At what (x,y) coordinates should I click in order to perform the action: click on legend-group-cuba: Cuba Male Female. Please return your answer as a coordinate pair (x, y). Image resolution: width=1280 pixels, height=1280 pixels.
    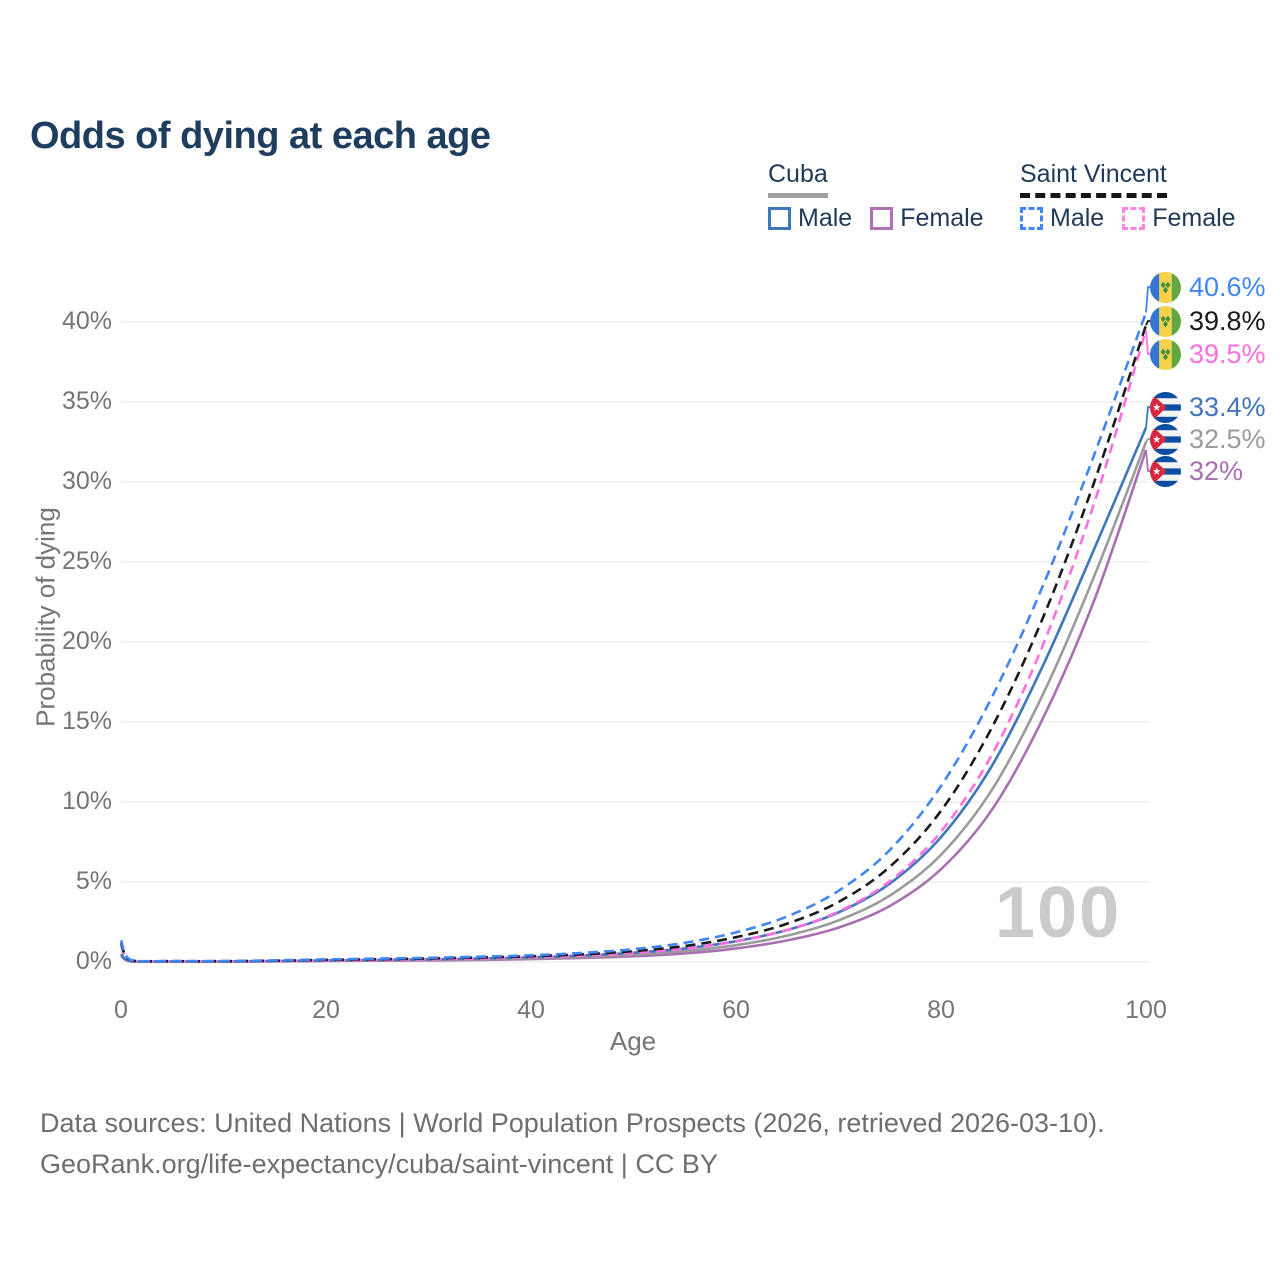
    Looking at the image, I should click on (876, 196).